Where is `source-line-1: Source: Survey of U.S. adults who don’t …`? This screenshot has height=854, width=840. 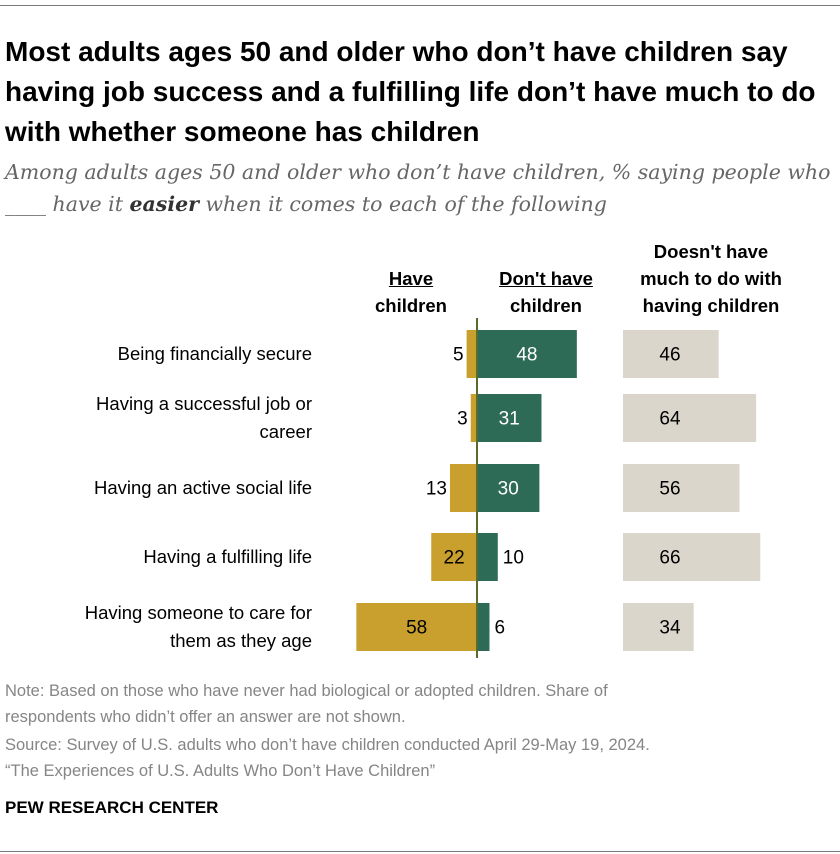 source-line-1: Source: Survey of U.S. adults who don’t … is located at coordinates (327, 745).